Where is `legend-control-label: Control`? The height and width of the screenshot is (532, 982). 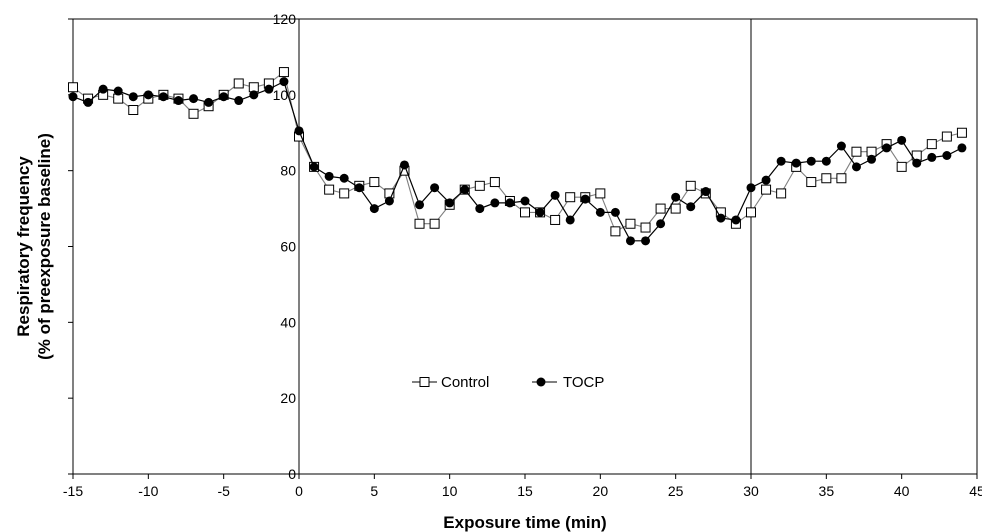 legend-control-label: Control is located at coordinates (465, 382).